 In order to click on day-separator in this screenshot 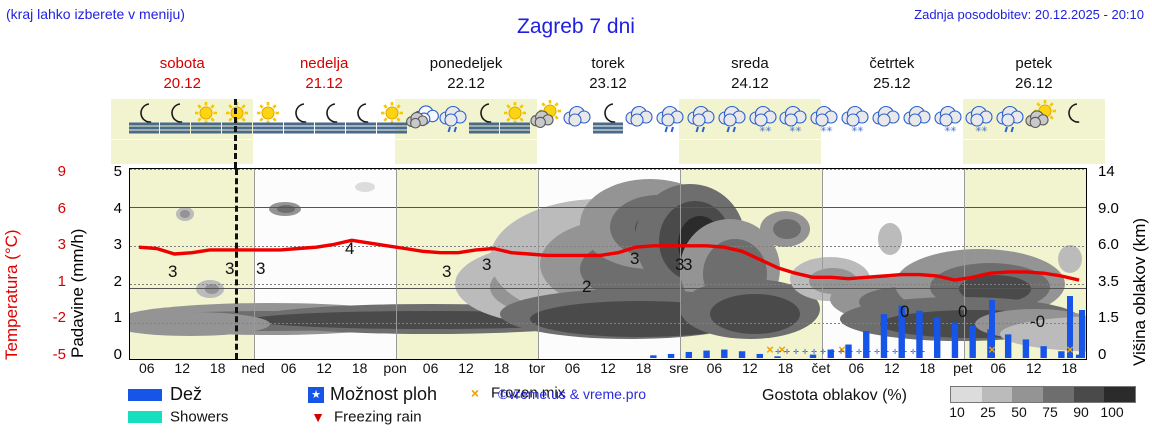, I will do `click(539, 264)`.